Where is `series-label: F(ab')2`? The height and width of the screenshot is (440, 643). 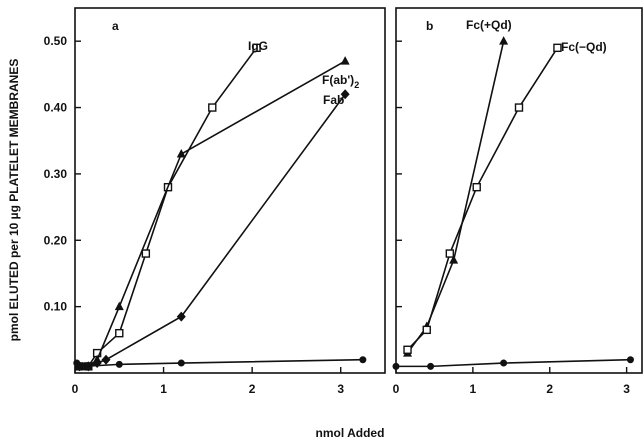 series-label: F(ab')2 is located at coordinates (340, 81).